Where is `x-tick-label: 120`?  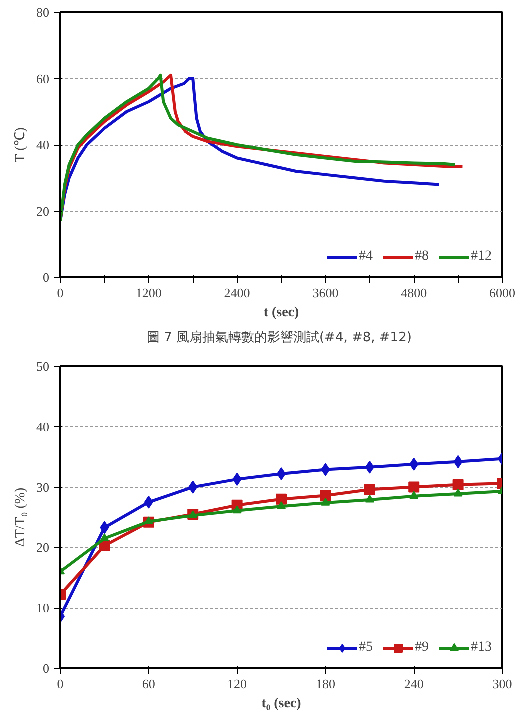 x-tick-label: 120 is located at coordinates (238, 684).